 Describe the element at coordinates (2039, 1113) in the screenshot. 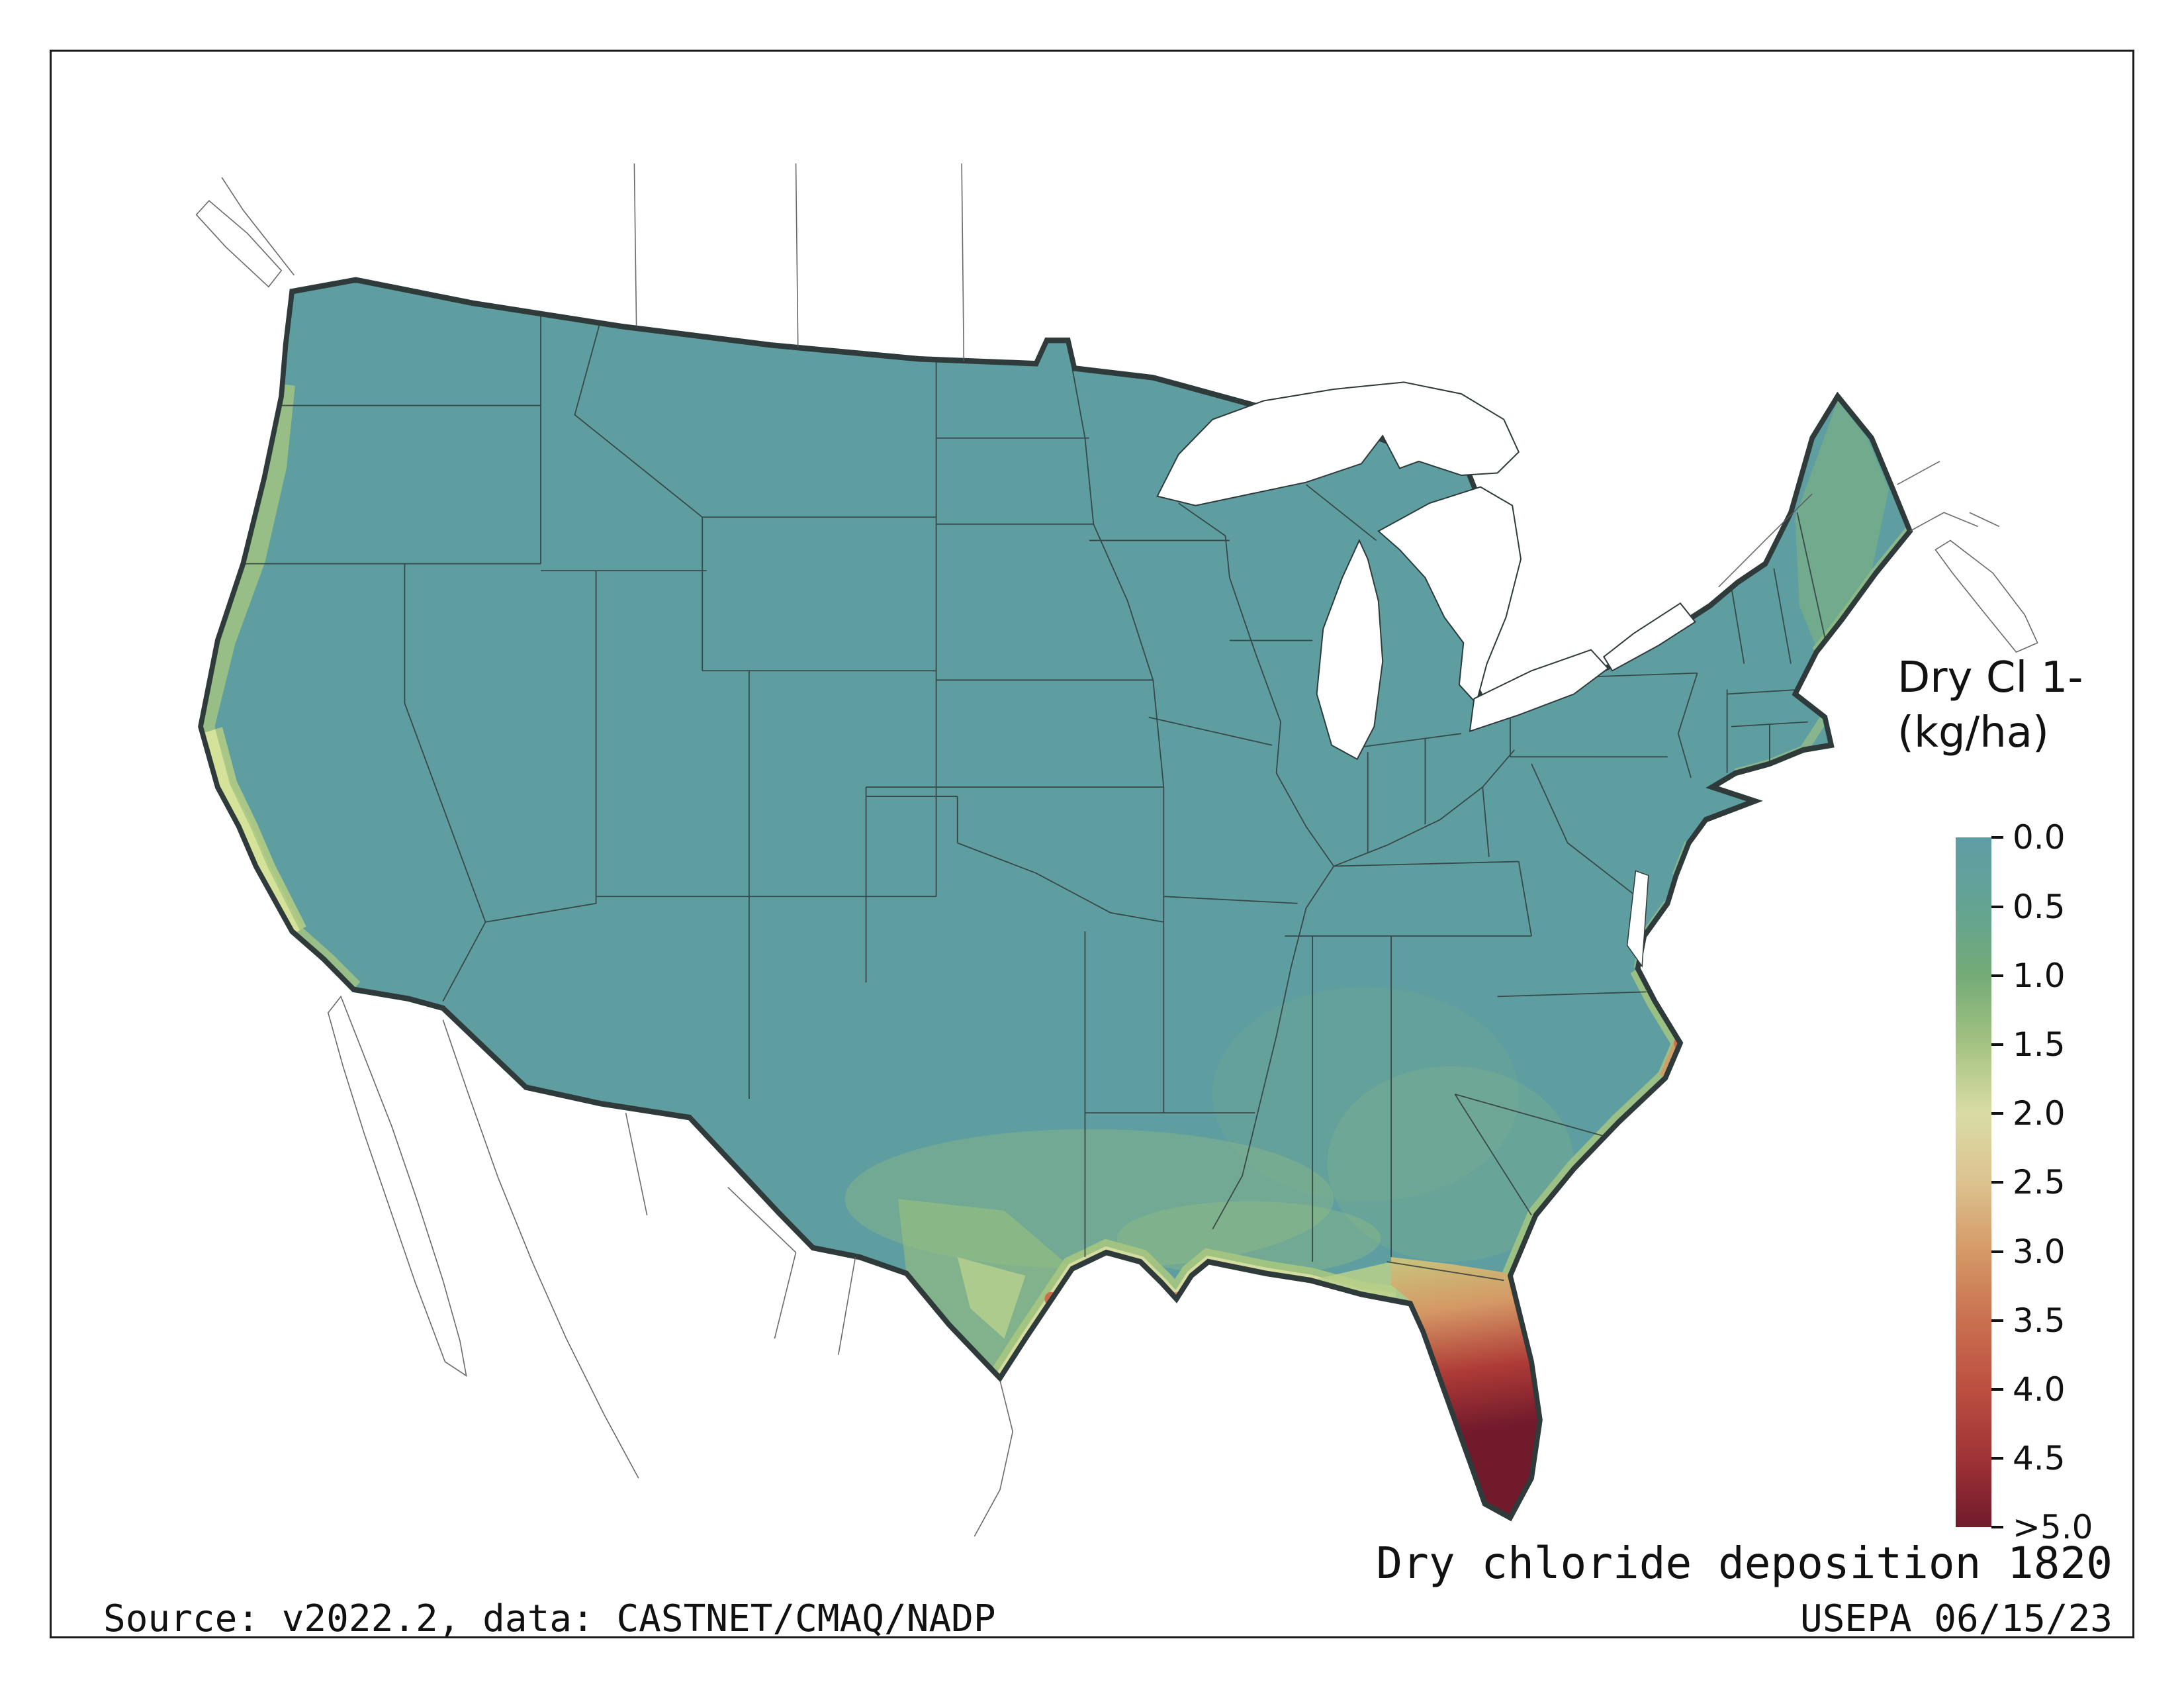

I see `legend-tick-label: 2.0` at that location.